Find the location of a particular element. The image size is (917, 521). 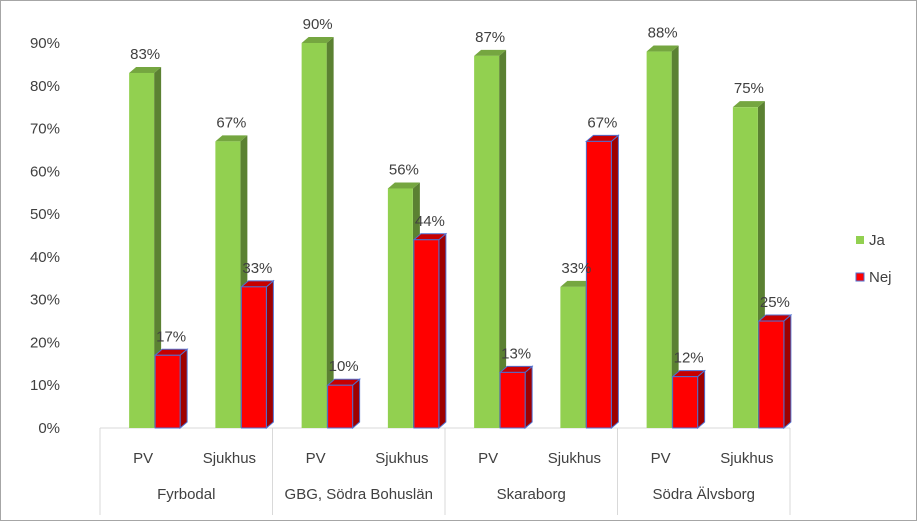

data-label-ja: 56% is located at coordinates (404, 169).